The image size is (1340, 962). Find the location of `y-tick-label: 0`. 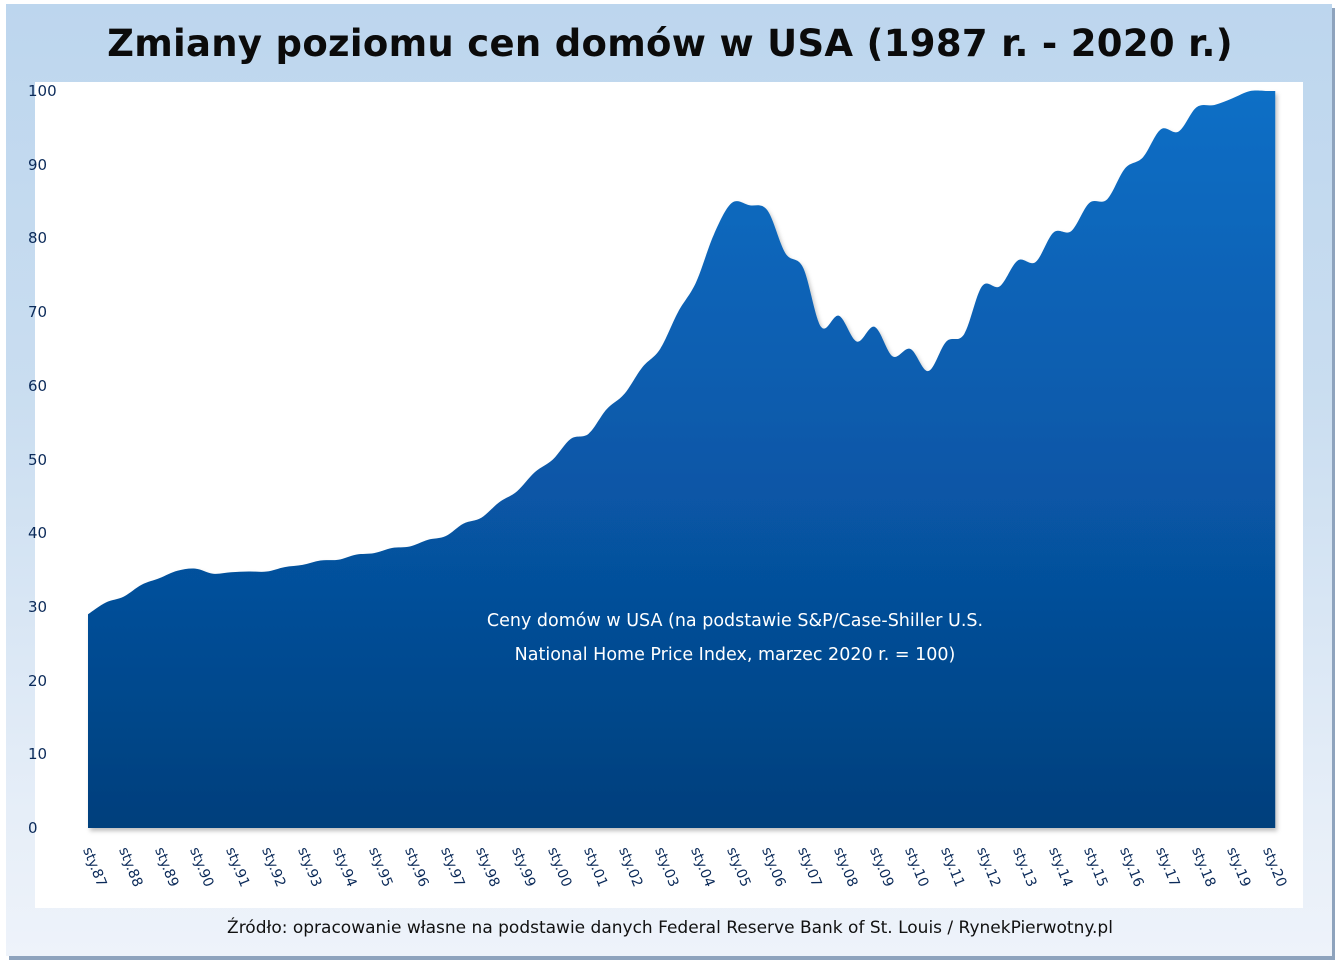

y-tick-label: 0 is located at coordinates (33, 828).